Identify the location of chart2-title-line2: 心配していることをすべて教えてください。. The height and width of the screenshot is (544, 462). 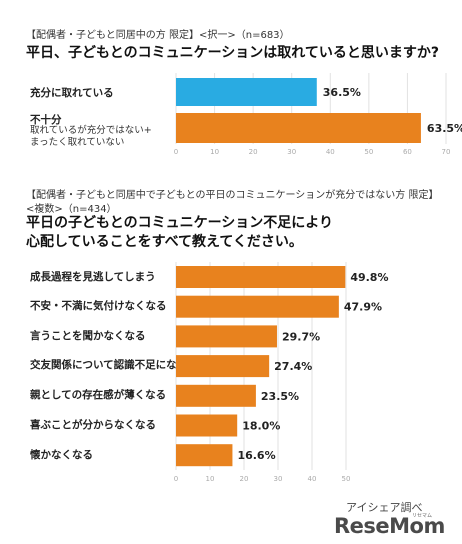
(164, 242).